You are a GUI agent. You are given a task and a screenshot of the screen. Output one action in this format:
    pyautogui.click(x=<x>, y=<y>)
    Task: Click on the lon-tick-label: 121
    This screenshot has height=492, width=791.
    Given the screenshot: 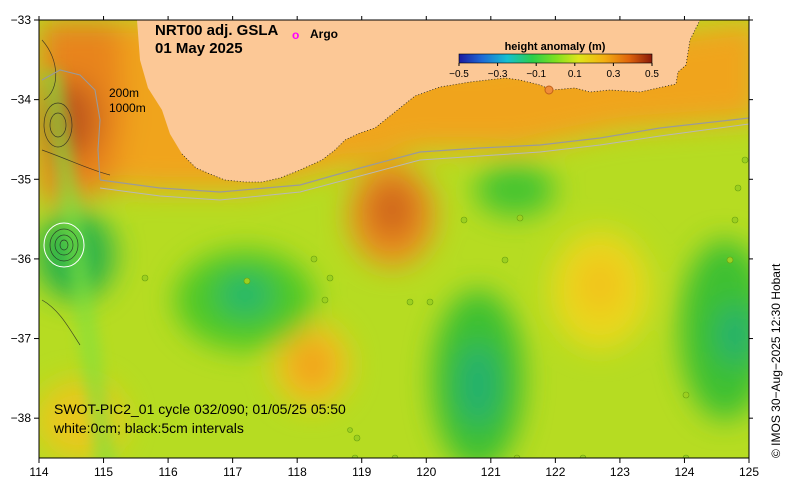 What is the action you would take?
    pyautogui.click(x=491, y=472)
    